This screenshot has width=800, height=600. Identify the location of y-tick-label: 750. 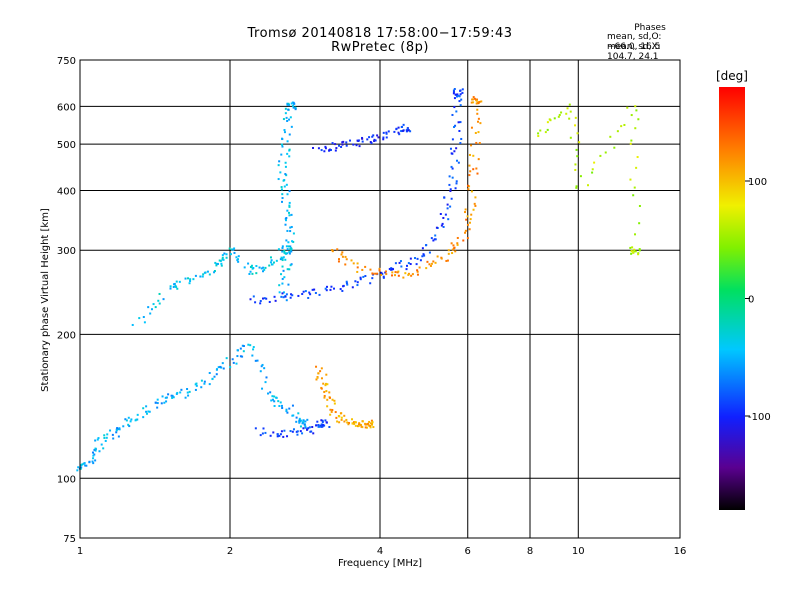
(66, 61).